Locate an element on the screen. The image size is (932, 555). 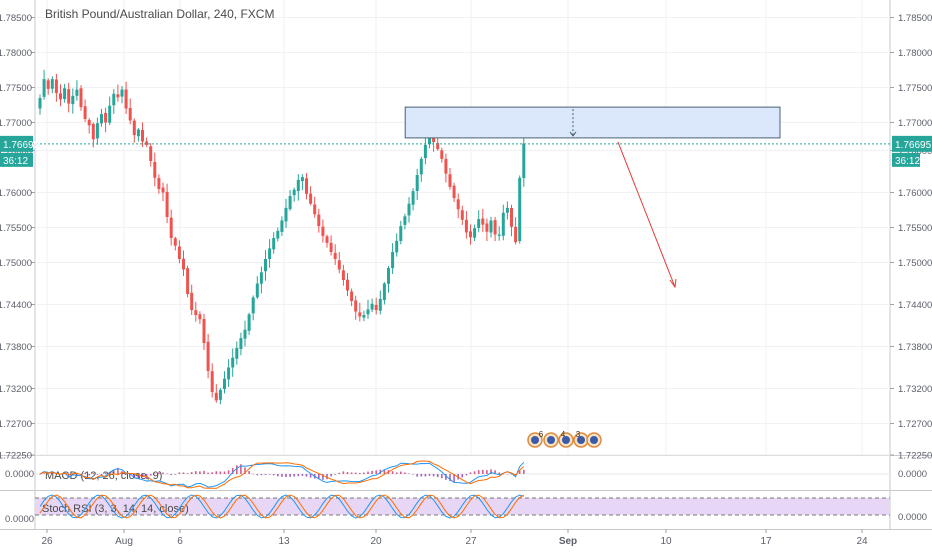
date-tick-label: 26 is located at coordinates (47, 541).